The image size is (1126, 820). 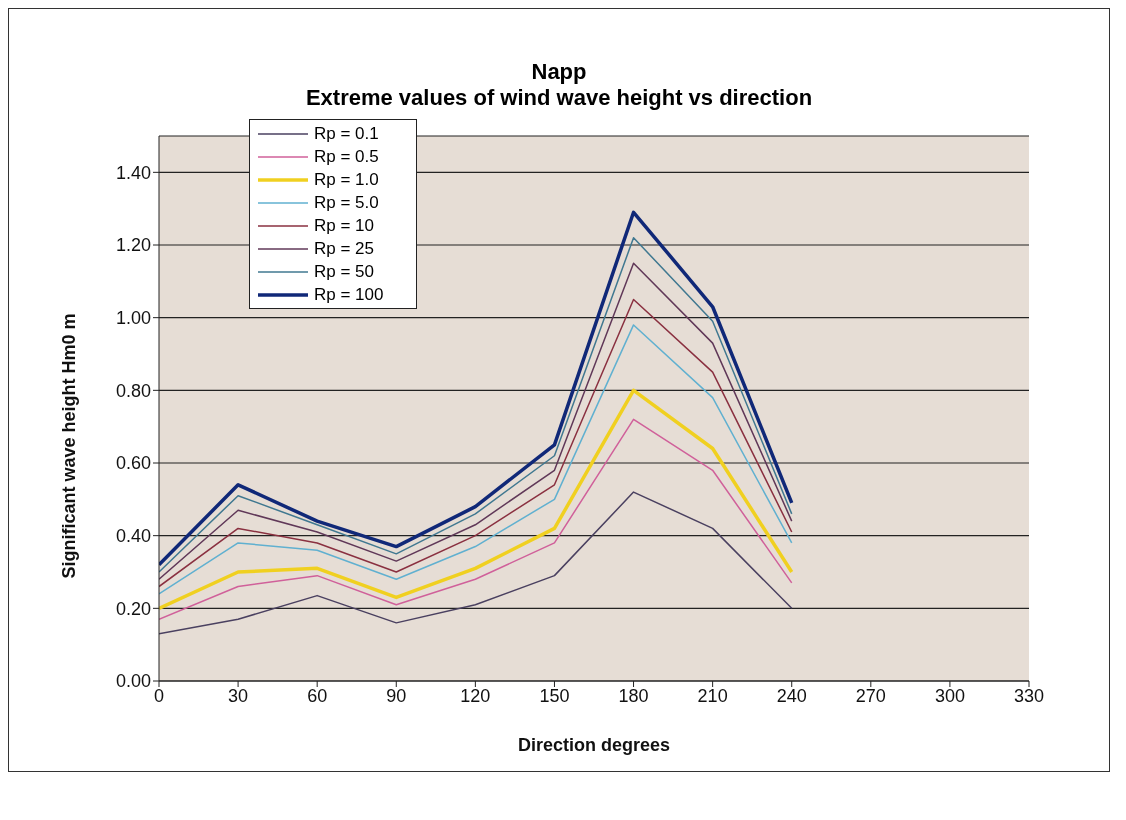 I want to click on y-tick-label: 1.20, so click(x=133, y=245).